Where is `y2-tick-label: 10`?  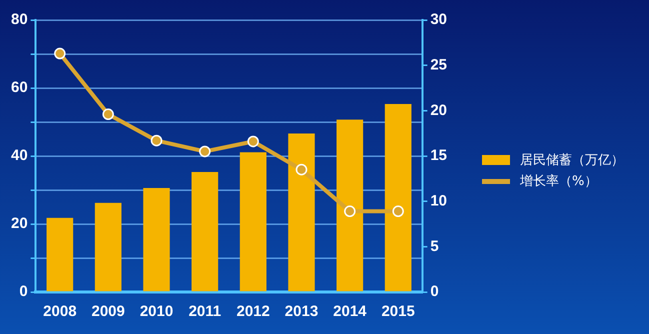 y2-tick-label: 10 is located at coordinates (439, 201).